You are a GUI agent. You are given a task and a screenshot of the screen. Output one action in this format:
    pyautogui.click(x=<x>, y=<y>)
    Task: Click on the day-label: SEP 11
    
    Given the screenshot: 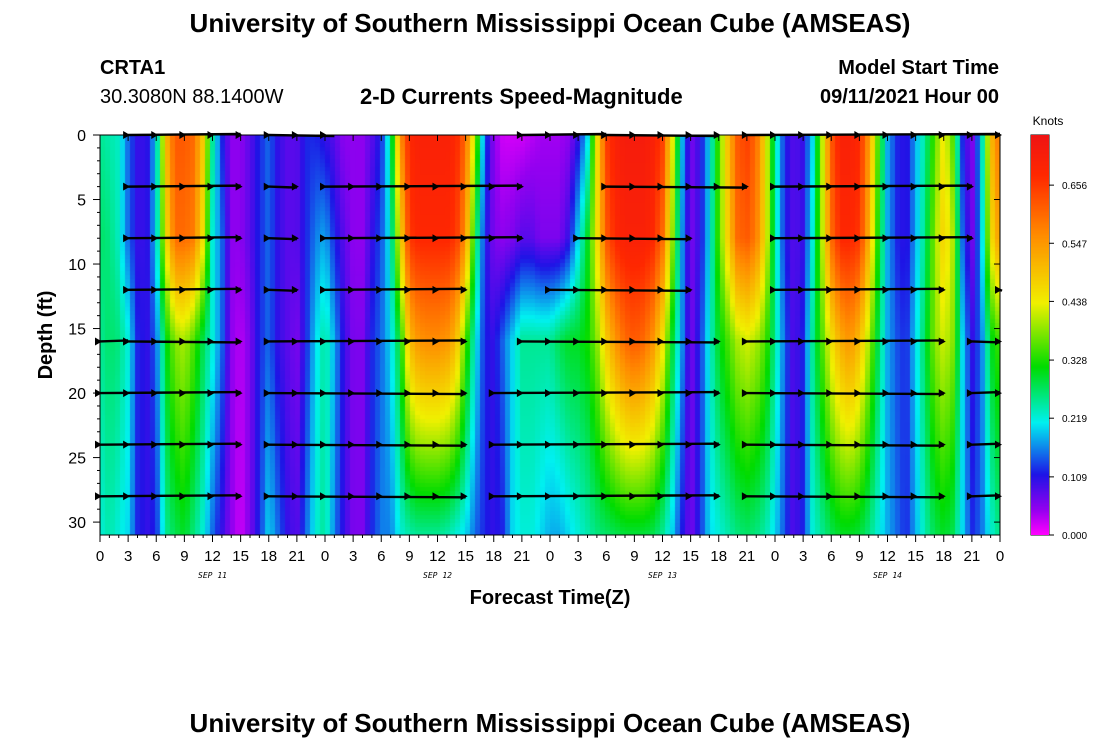 What is the action you would take?
    pyautogui.click(x=212, y=575)
    